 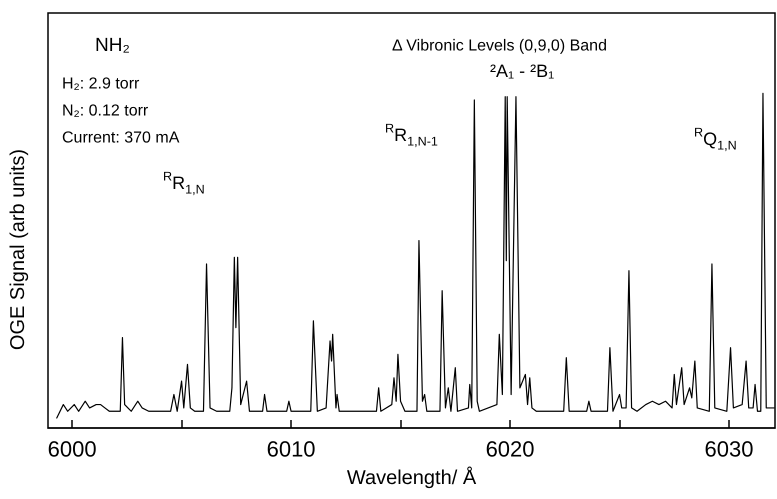 What do you see at coordinates (522, 71) in the screenshot?
I see `text: ²A₁ - ²B₁` at bounding box center [522, 71].